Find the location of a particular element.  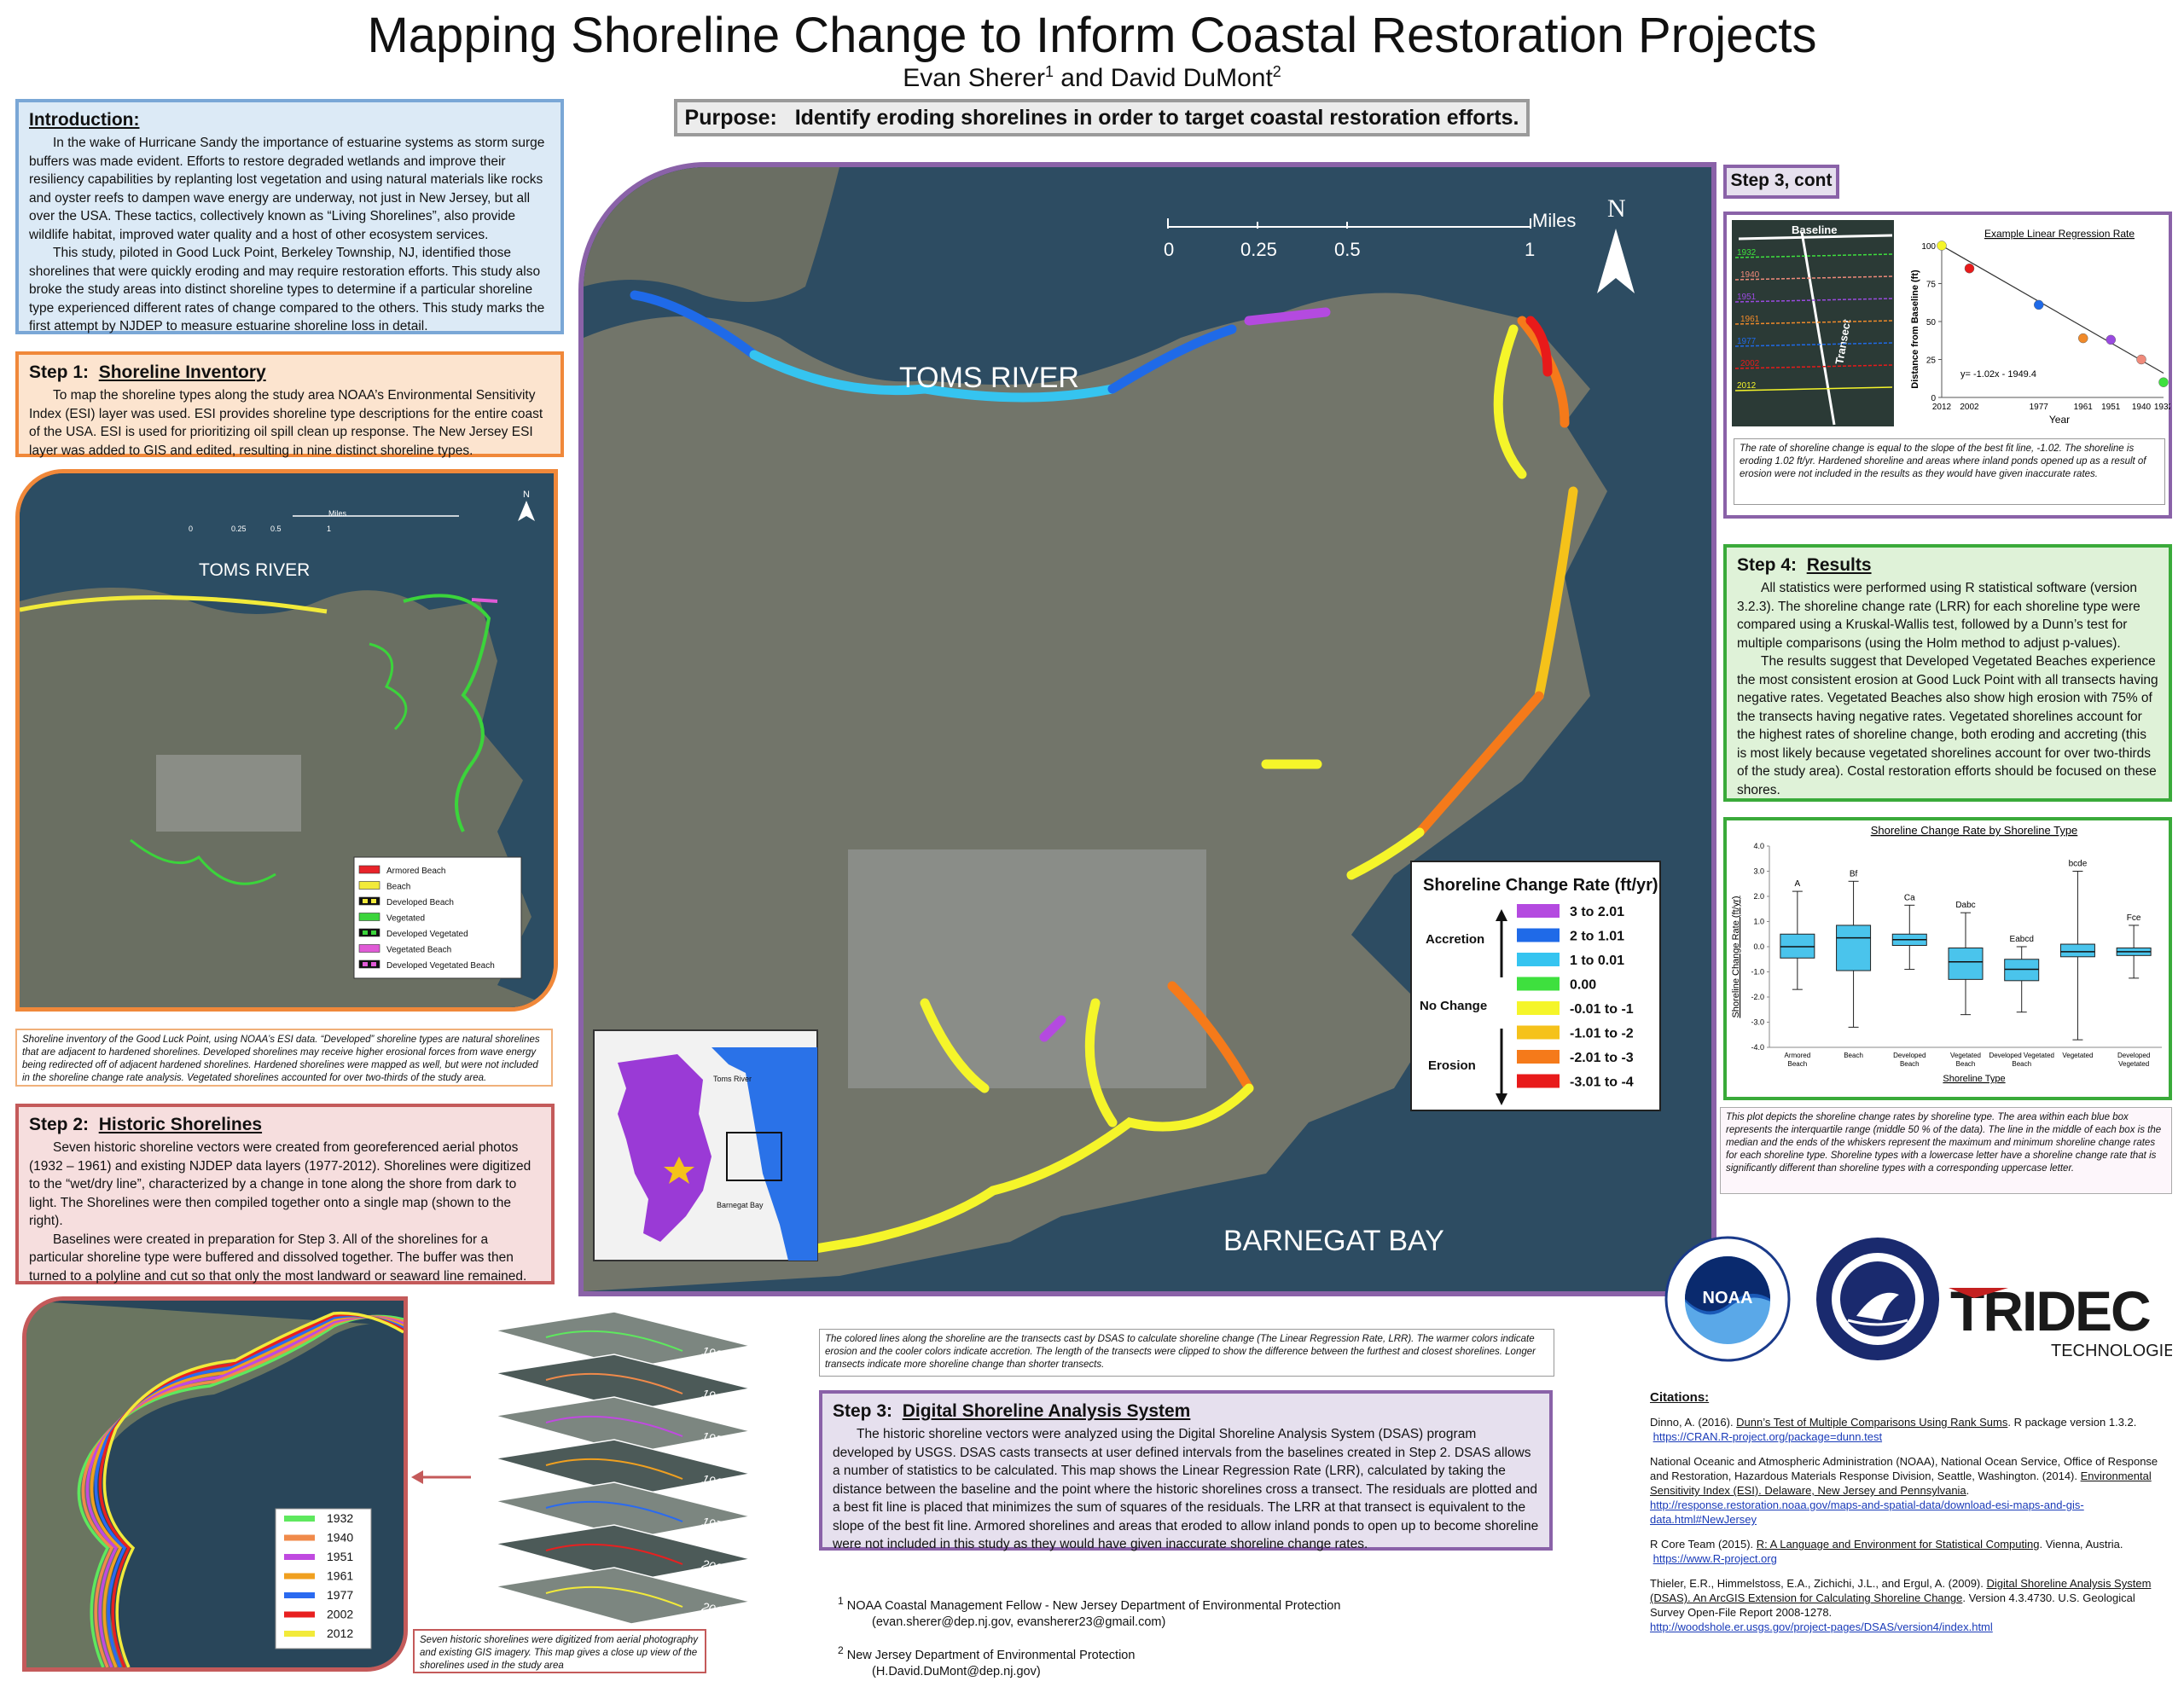

historic-layer-1951 is located at coordinates (623, 1425).